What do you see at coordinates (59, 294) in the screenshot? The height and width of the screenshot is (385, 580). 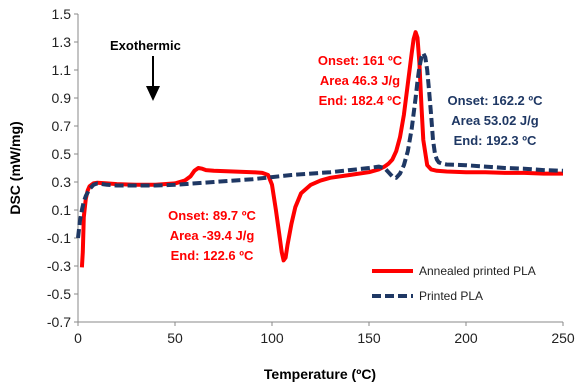 I see `y-tick-label: -0.5` at bounding box center [59, 294].